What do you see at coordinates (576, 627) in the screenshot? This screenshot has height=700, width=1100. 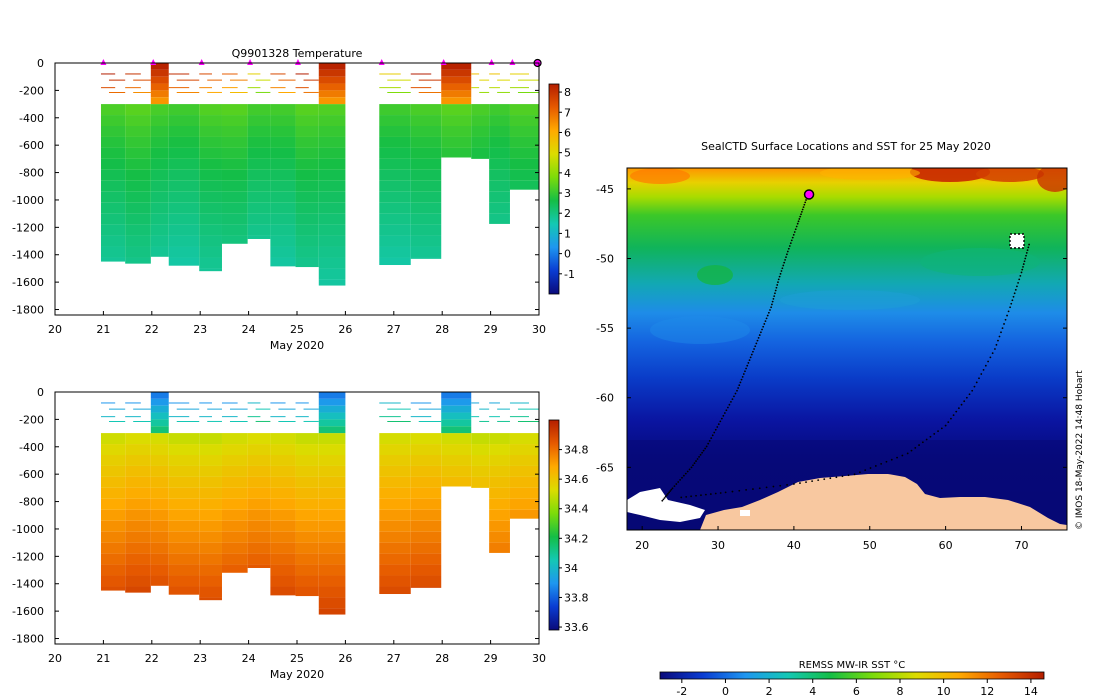 I see `colorbar-tick-label: 33.6` at bounding box center [576, 627].